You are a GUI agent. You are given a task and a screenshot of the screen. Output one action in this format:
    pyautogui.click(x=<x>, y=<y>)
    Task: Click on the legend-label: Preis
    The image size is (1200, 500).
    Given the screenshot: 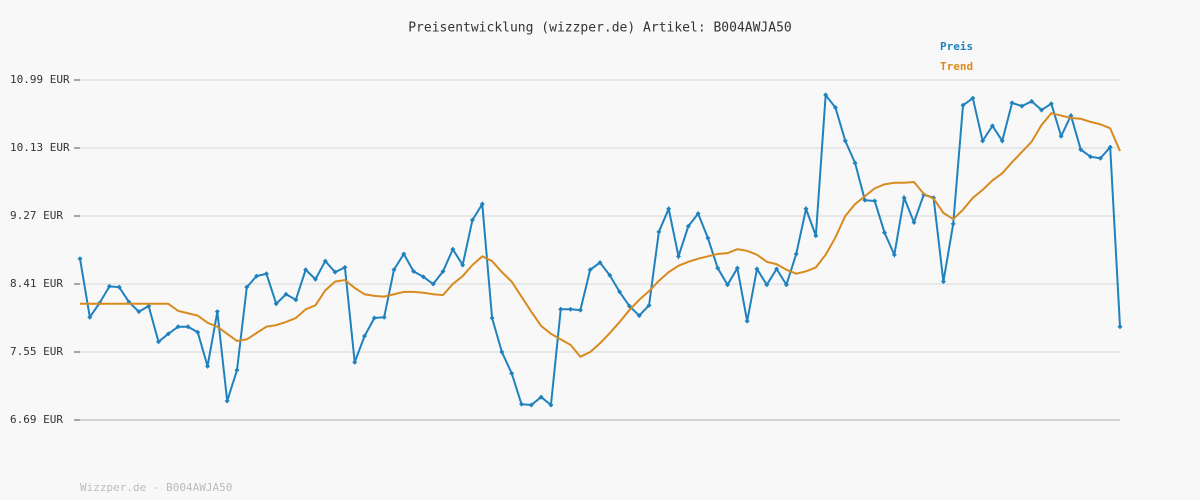 What is the action you would take?
    pyautogui.click(x=956, y=46)
    